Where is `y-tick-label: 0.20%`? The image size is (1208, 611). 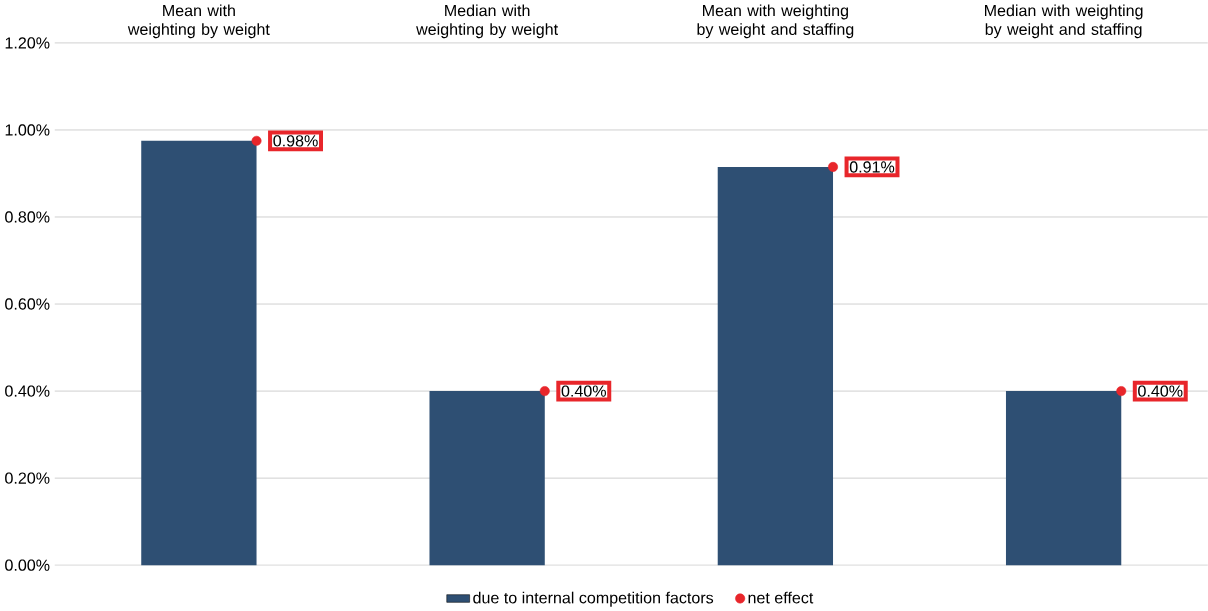 y-tick-label: 0.20% is located at coordinates (27, 478).